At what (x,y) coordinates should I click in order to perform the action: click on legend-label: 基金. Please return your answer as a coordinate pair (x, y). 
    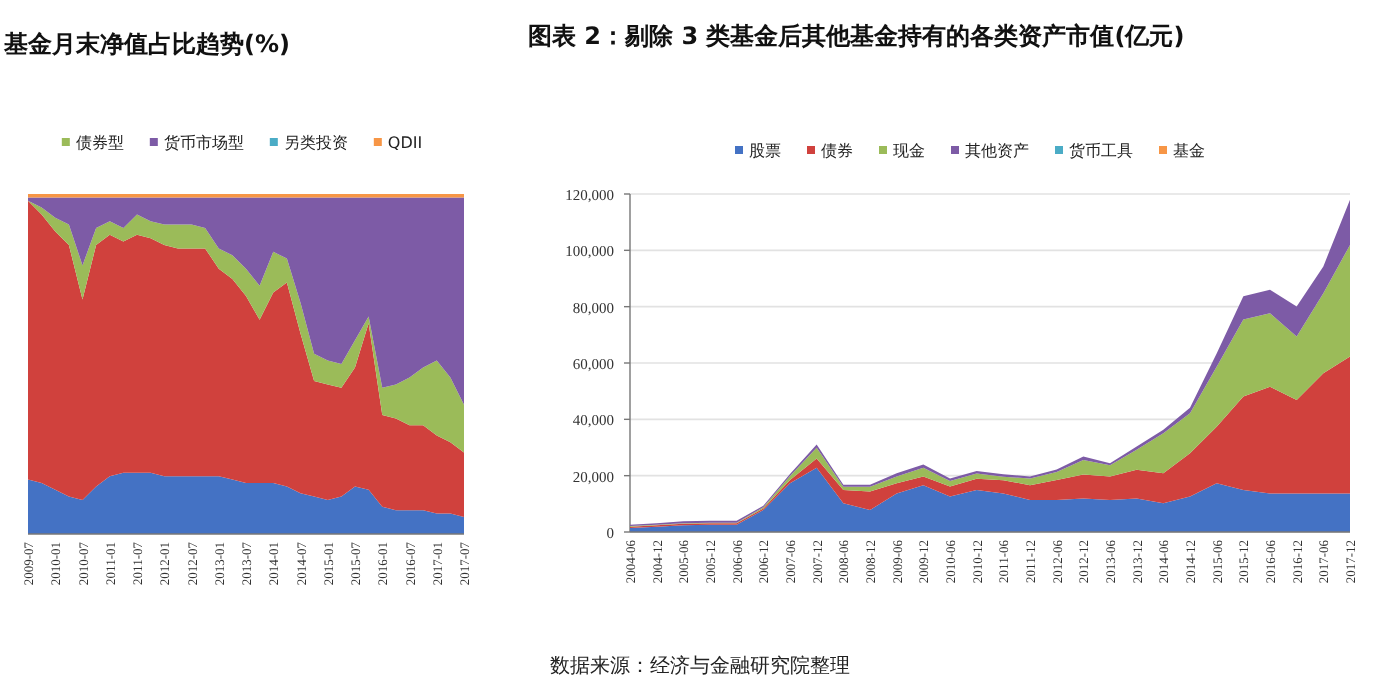
    Looking at the image, I should click on (1189, 151).